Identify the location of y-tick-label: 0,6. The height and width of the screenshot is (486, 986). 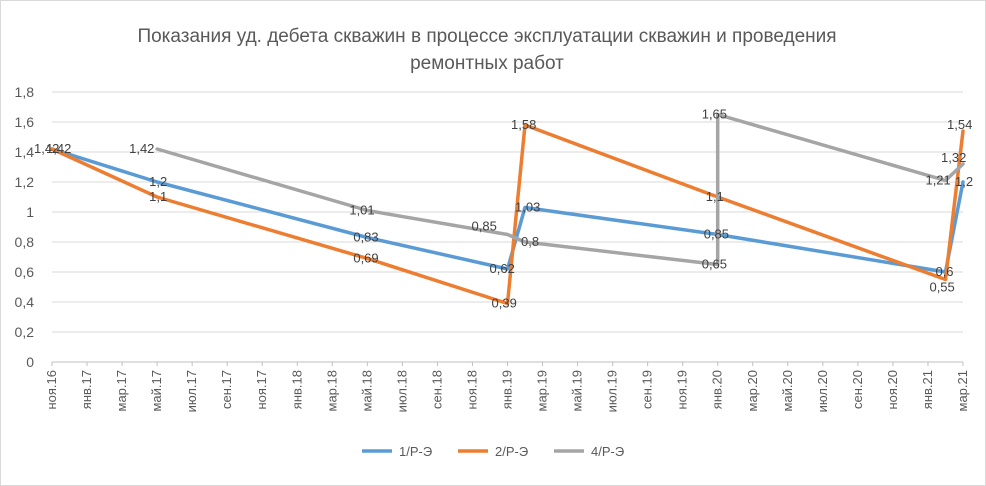
(25, 272).